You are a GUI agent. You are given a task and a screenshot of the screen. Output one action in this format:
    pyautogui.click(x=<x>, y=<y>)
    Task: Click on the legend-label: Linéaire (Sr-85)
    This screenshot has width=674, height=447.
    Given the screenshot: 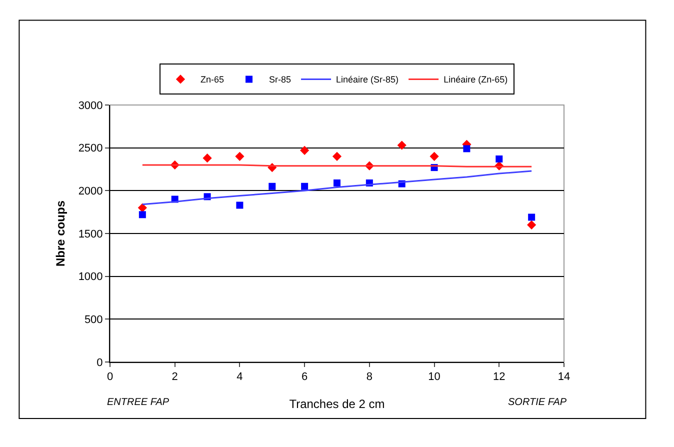 What is the action you would take?
    pyautogui.click(x=367, y=79)
    